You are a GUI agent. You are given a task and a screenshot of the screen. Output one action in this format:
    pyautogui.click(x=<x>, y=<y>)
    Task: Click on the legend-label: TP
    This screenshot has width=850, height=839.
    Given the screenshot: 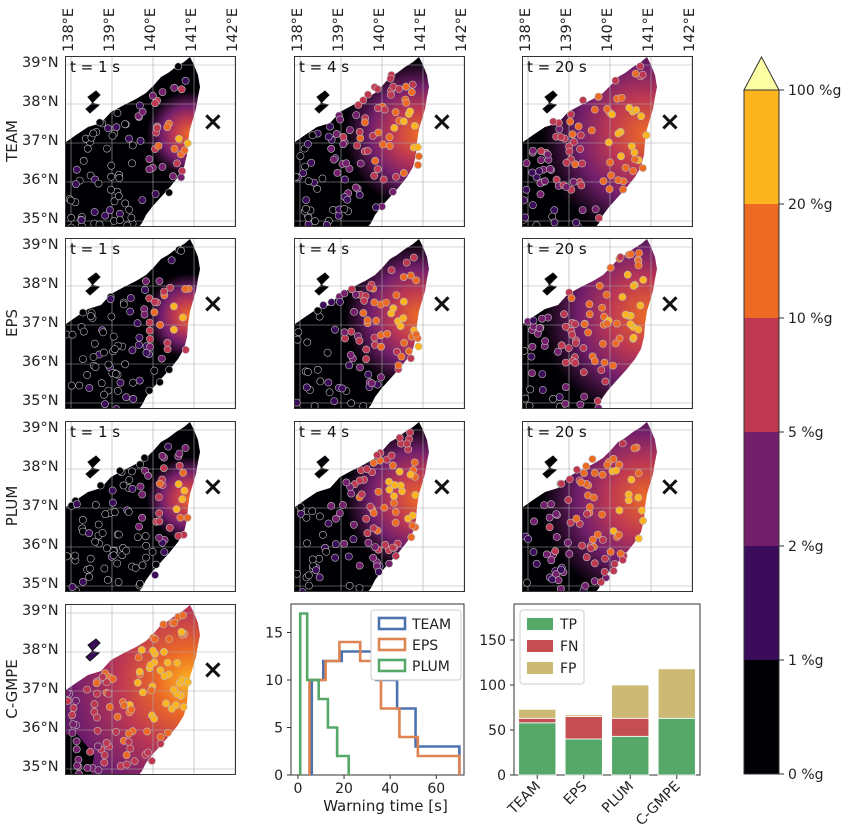 What is the action you would take?
    pyautogui.click(x=568, y=625)
    